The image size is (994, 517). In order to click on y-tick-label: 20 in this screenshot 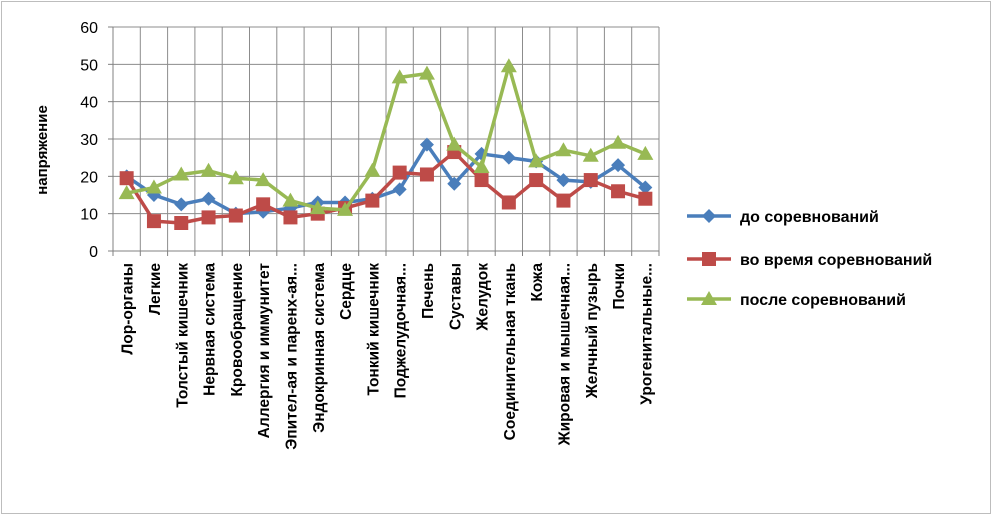, I will do `click(89, 177)`.